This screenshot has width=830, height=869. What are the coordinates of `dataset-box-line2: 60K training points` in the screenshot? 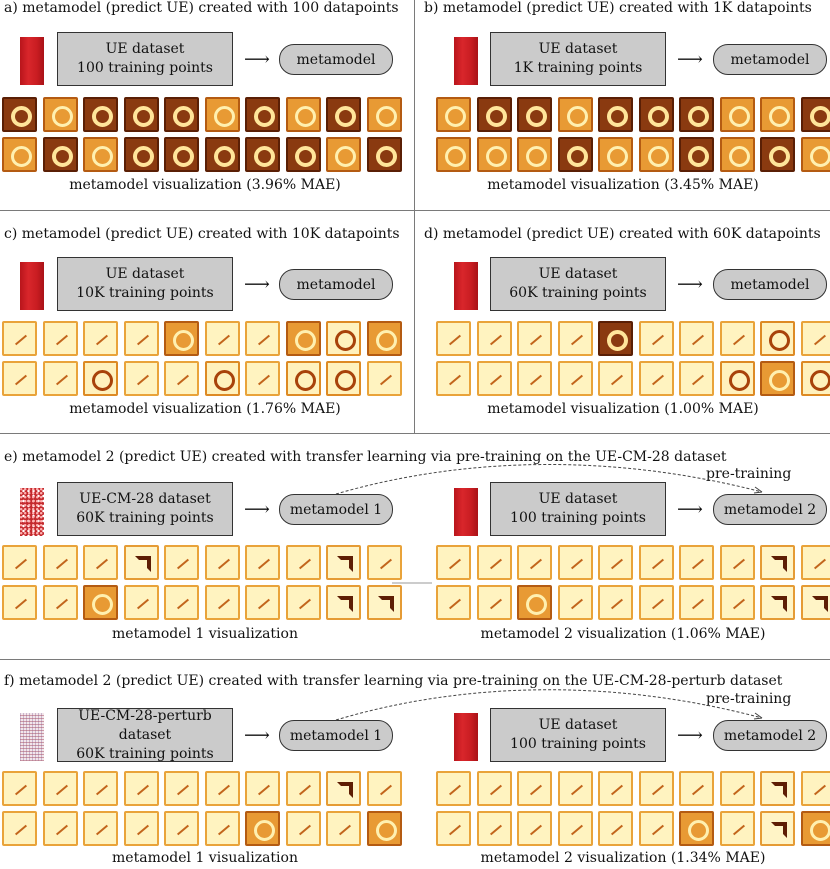 It's located at (145, 518).